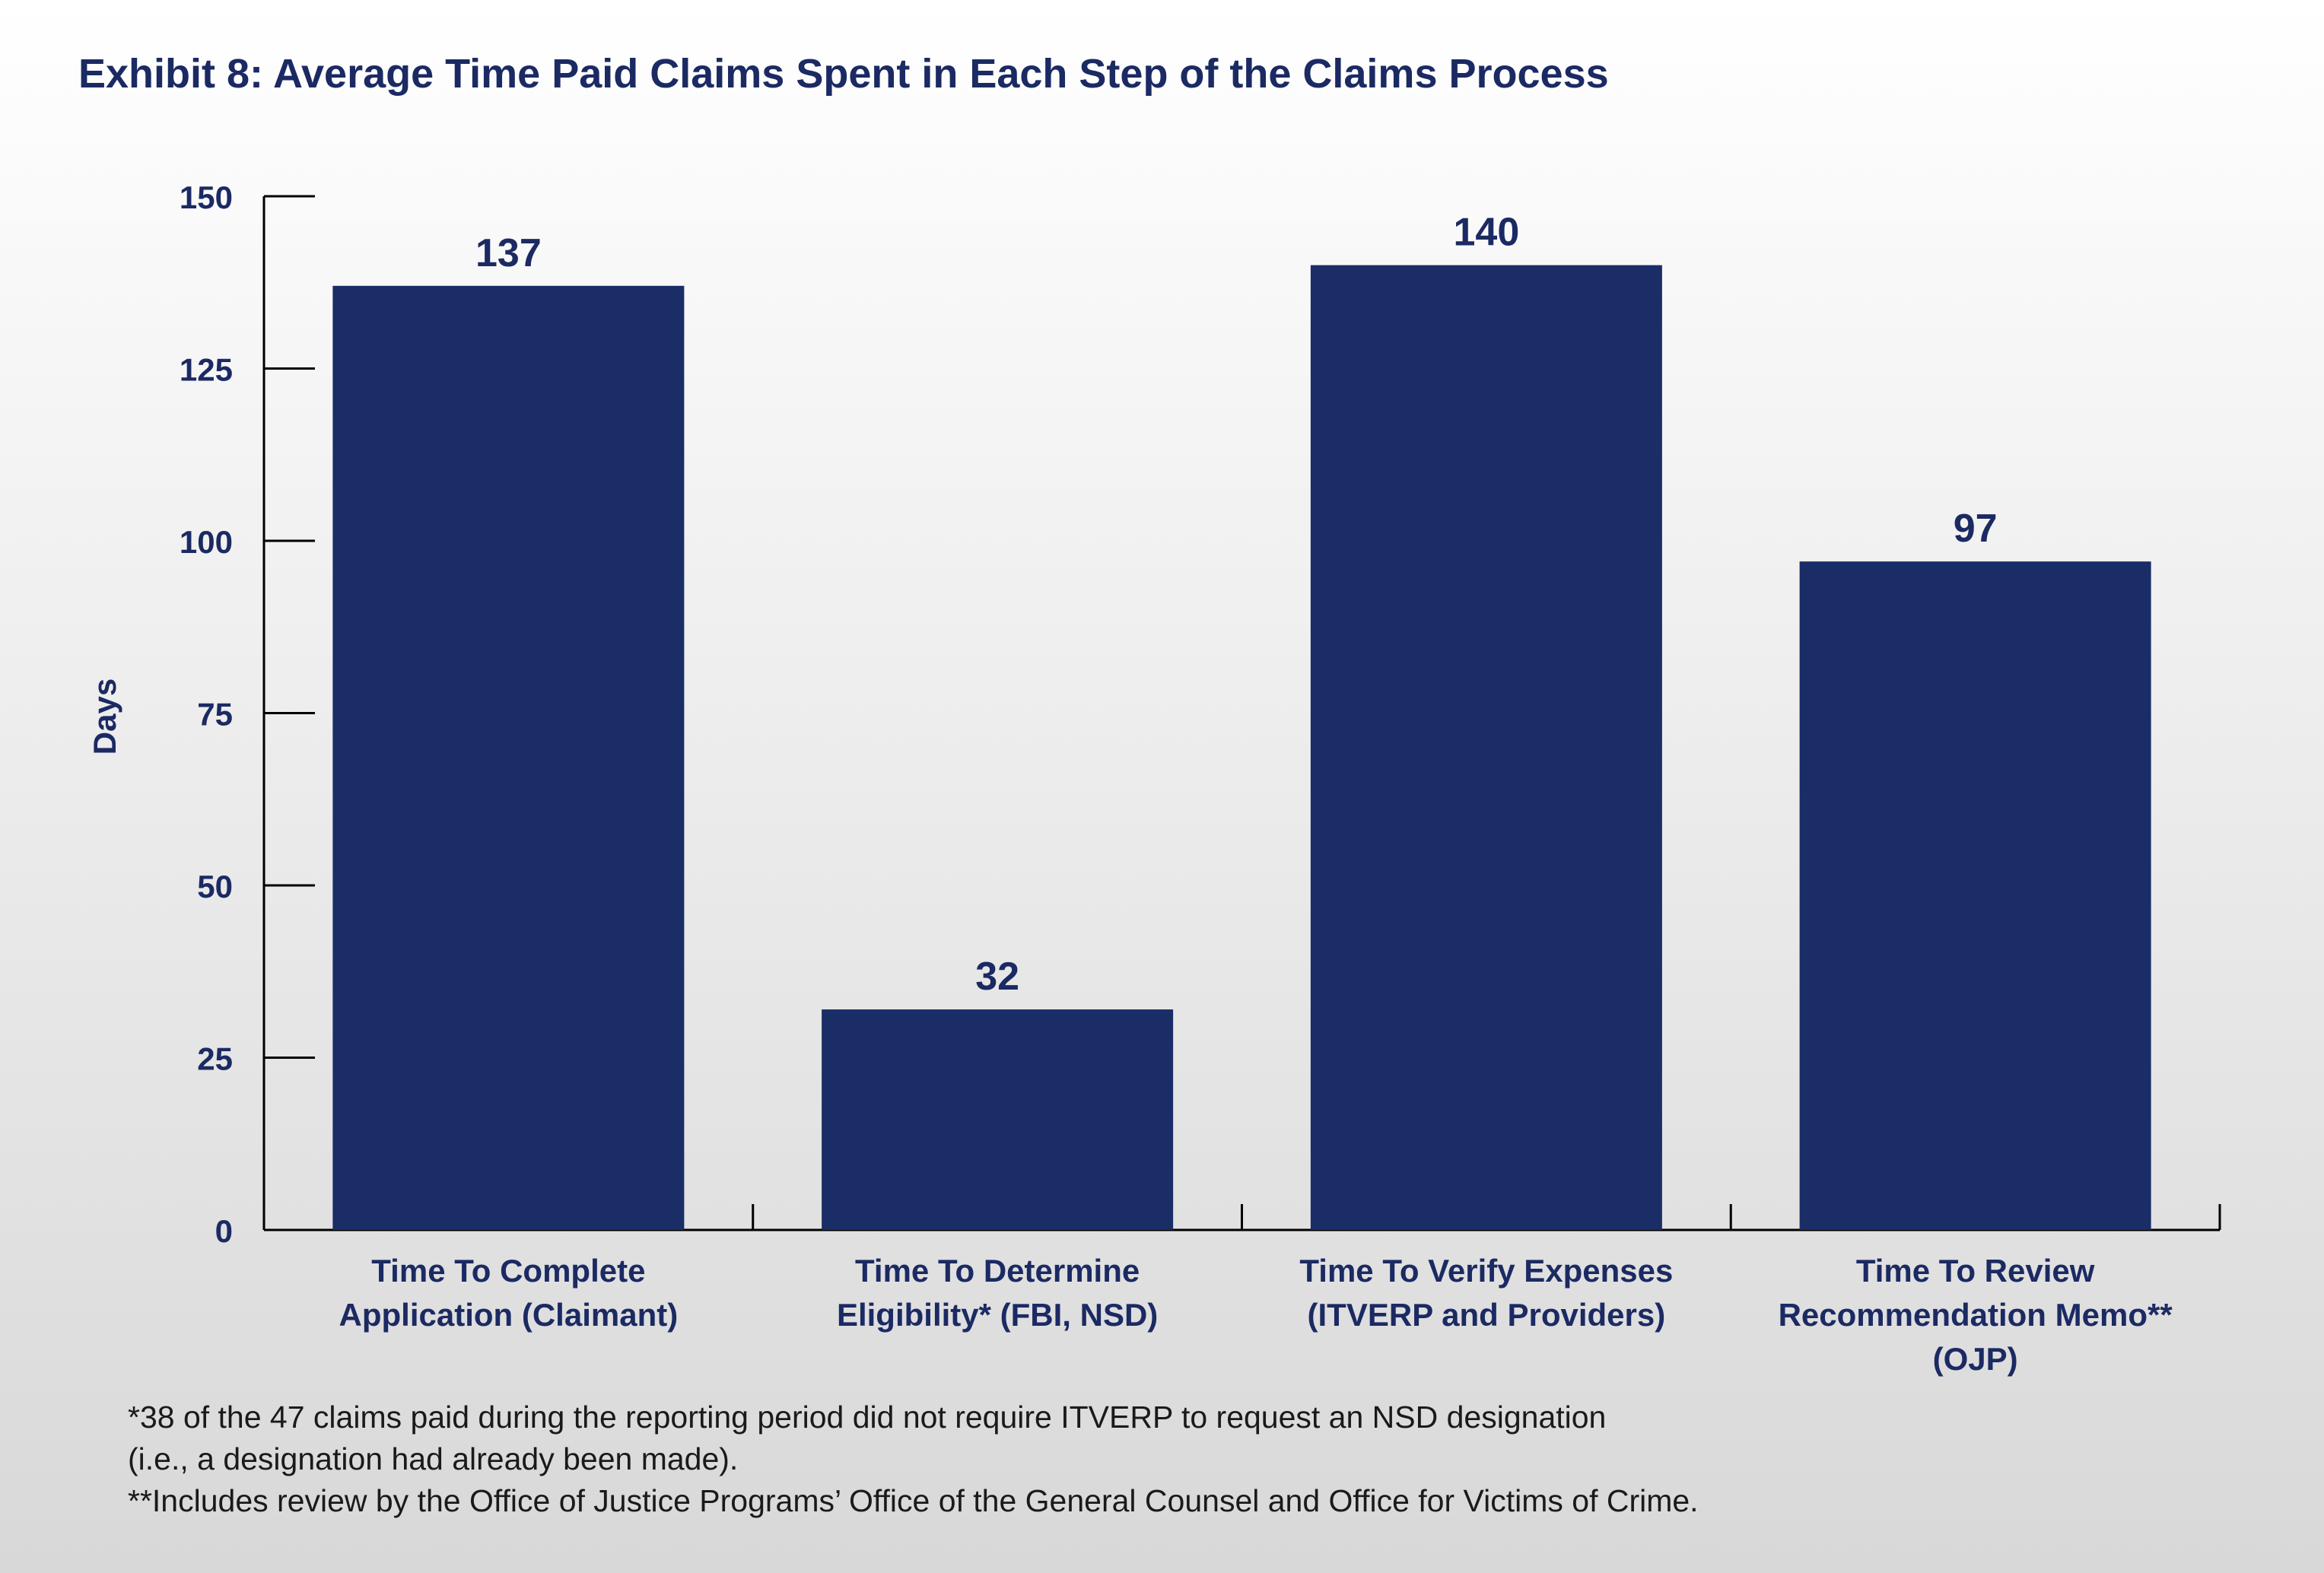 The width and height of the screenshot is (2324, 1573). I want to click on y-axis: 0 25 50 75 100 125 150, so click(248, 714).